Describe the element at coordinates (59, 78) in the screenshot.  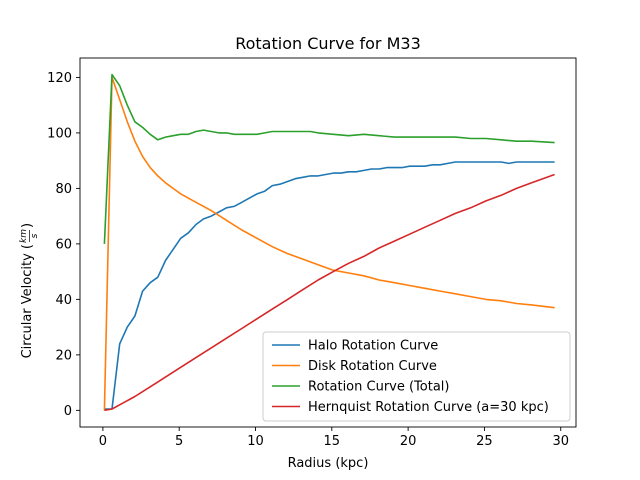
I see `y-tick-label: 120` at that location.